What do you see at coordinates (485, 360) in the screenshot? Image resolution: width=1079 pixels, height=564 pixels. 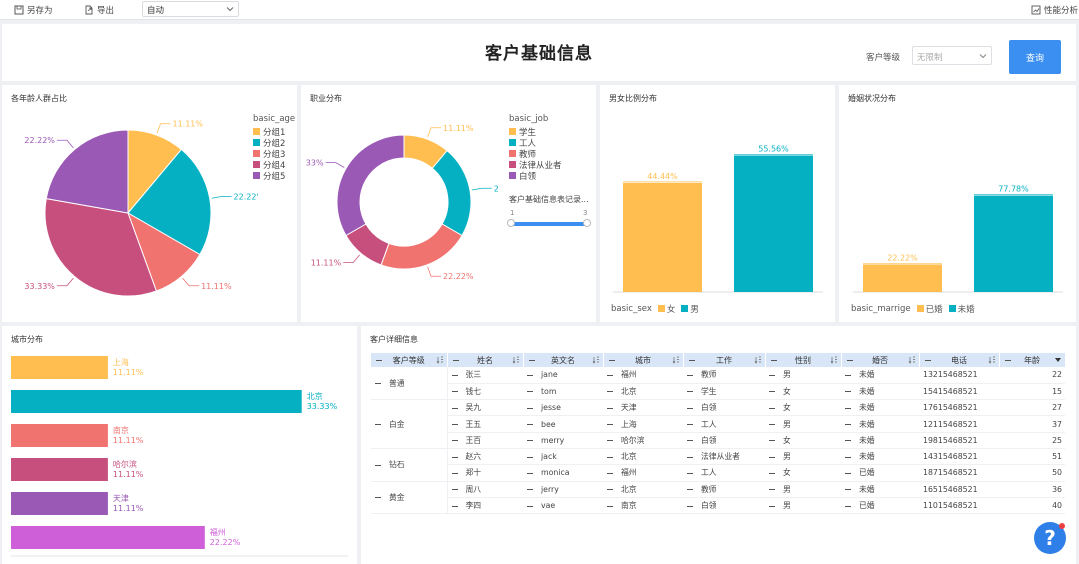 I see `column-header: 姓名` at bounding box center [485, 360].